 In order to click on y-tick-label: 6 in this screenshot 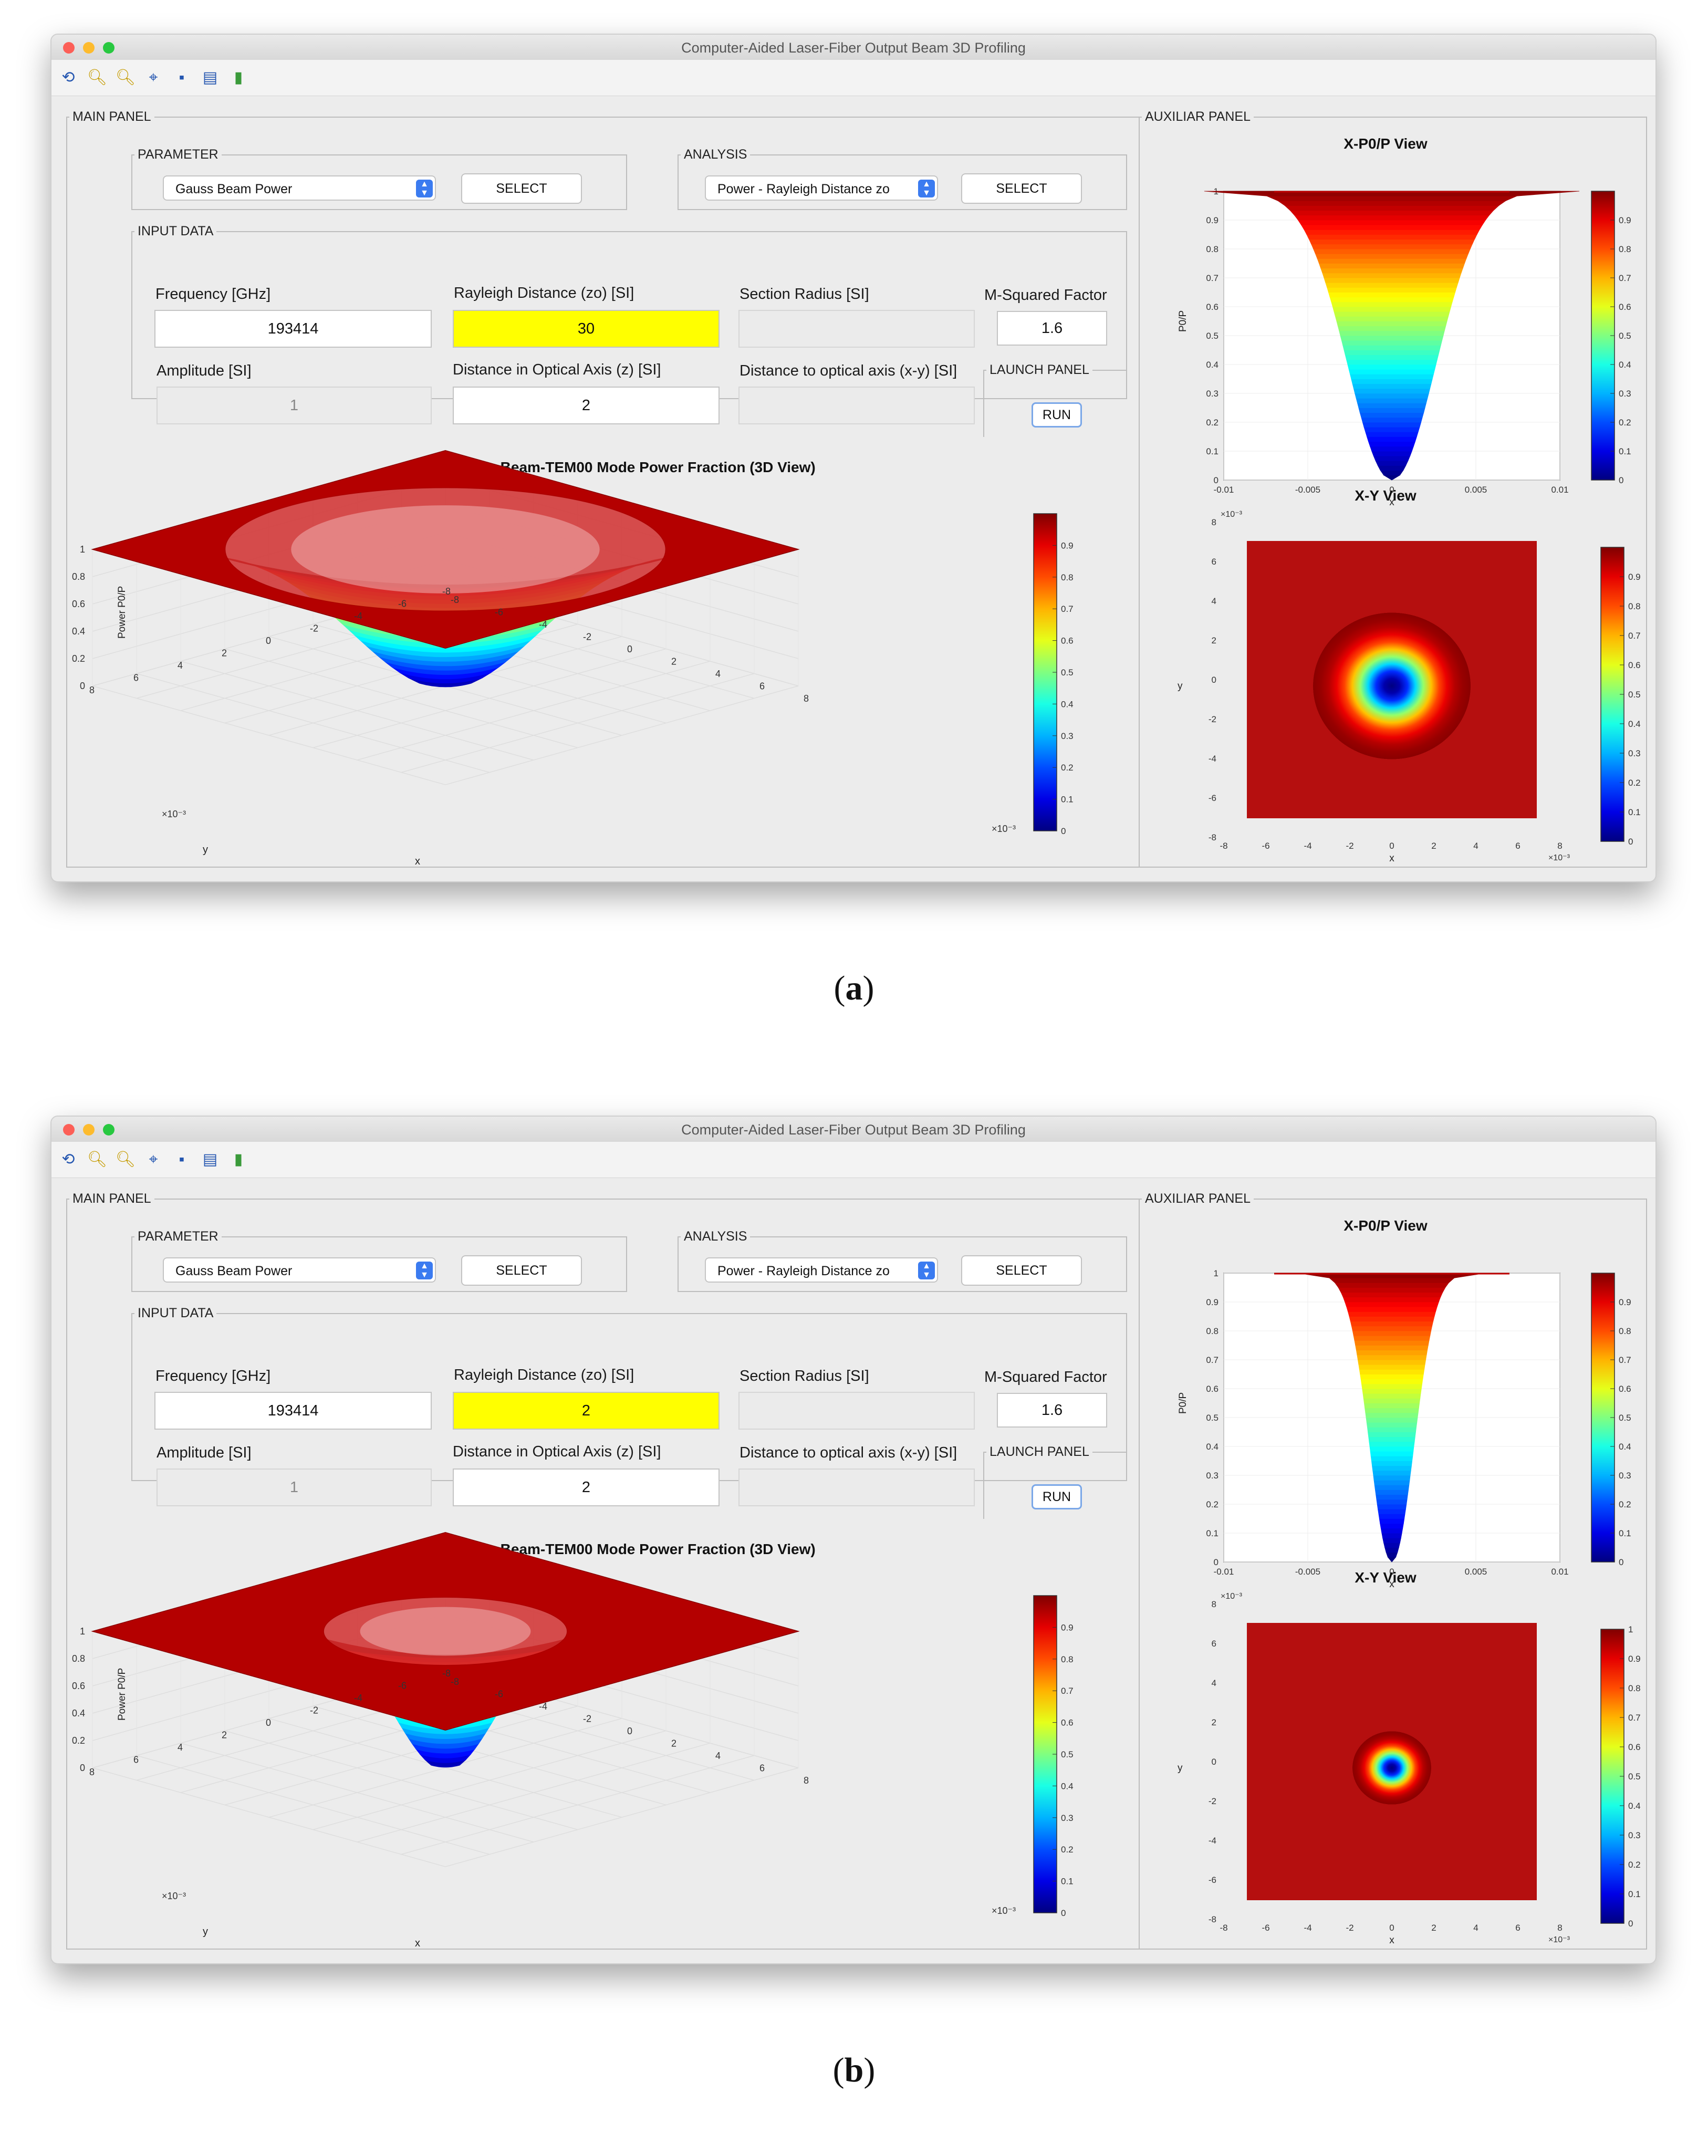, I will do `click(1214, 562)`.